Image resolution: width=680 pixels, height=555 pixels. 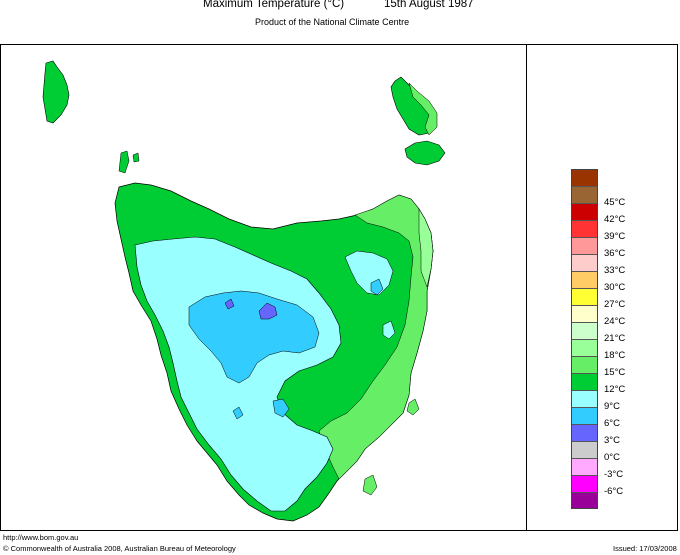 What do you see at coordinates (56, 92) in the screenshot?
I see `king-island` at bounding box center [56, 92].